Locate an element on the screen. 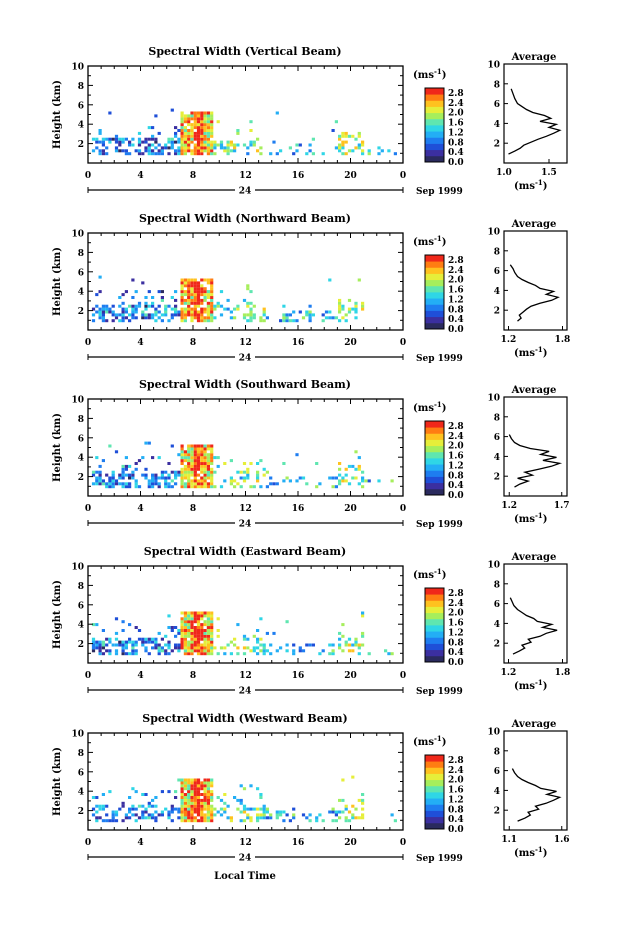  average-profile-line is located at coordinates (535, 121).